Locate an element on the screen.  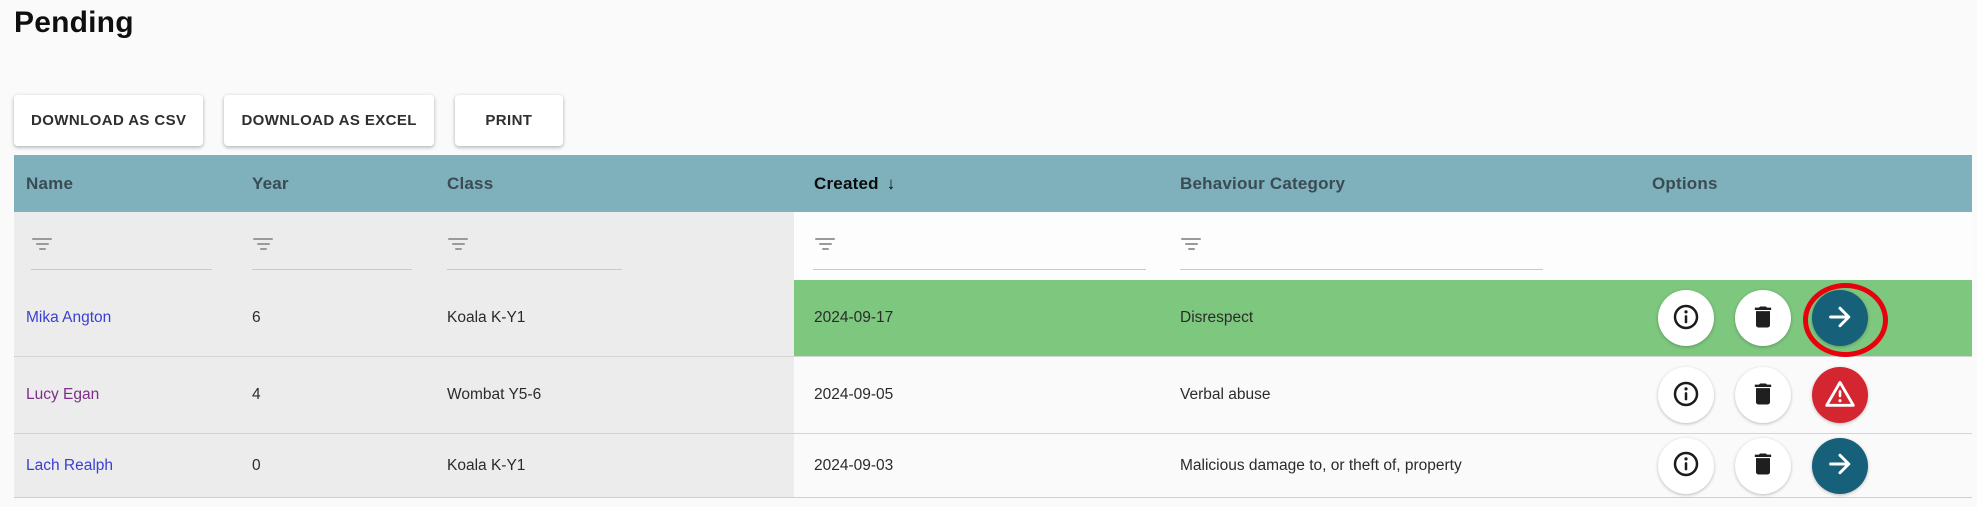
download-excel-button: DOWNLOAD AS EXCEL is located at coordinates (329, 120).